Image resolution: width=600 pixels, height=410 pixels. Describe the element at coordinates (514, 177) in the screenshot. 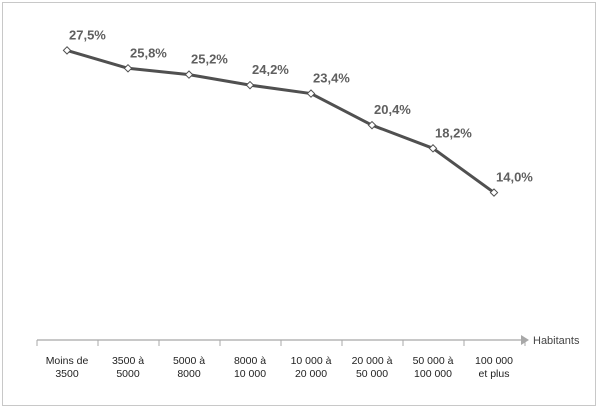

I see `data-label: 14,0%` at that location.